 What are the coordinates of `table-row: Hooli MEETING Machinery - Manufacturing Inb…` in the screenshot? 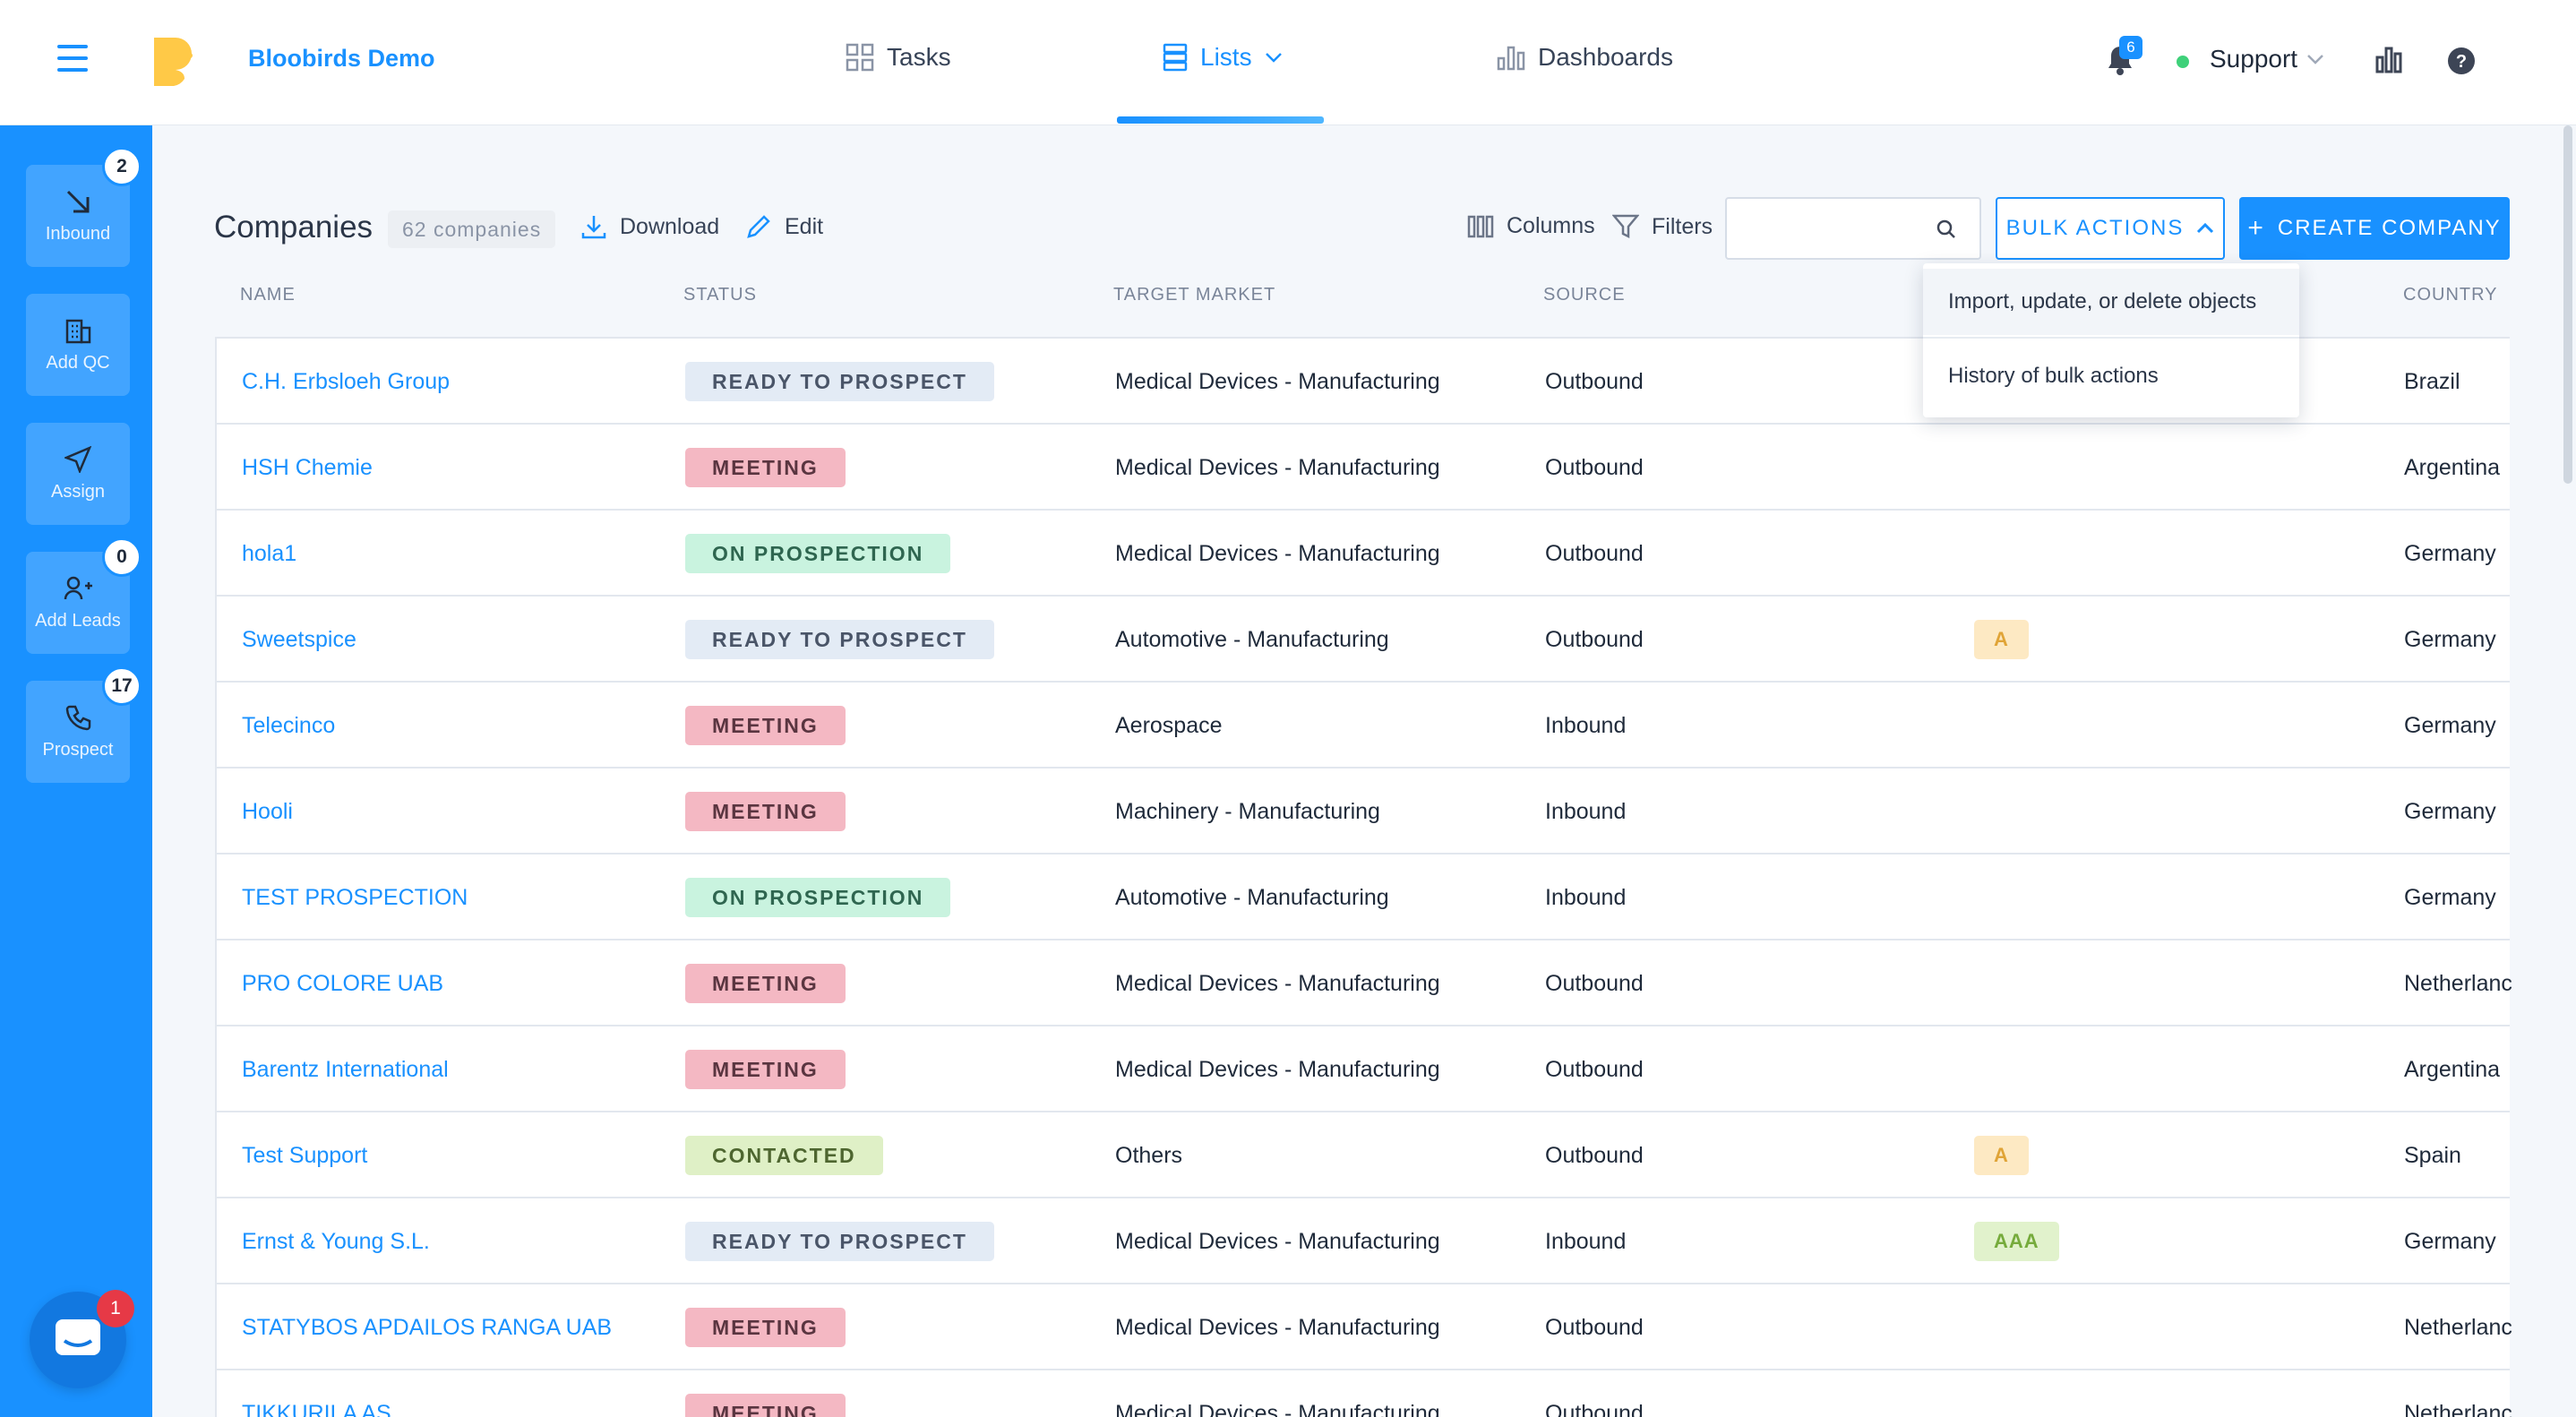 It's located at (1363, 811).